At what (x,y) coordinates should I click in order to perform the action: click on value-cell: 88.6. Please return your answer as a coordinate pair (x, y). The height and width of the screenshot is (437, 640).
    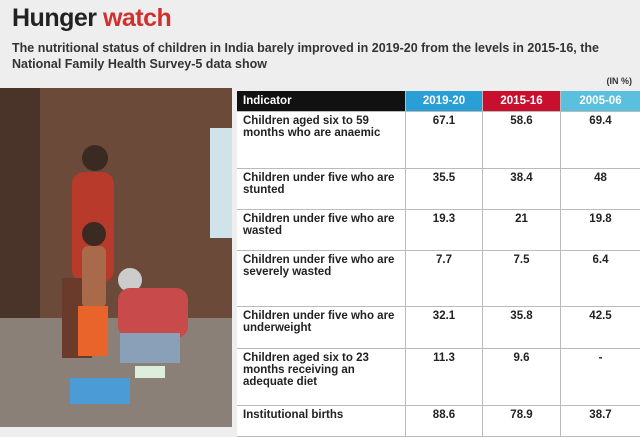
    Looking at the image, I should click on (443, 421).